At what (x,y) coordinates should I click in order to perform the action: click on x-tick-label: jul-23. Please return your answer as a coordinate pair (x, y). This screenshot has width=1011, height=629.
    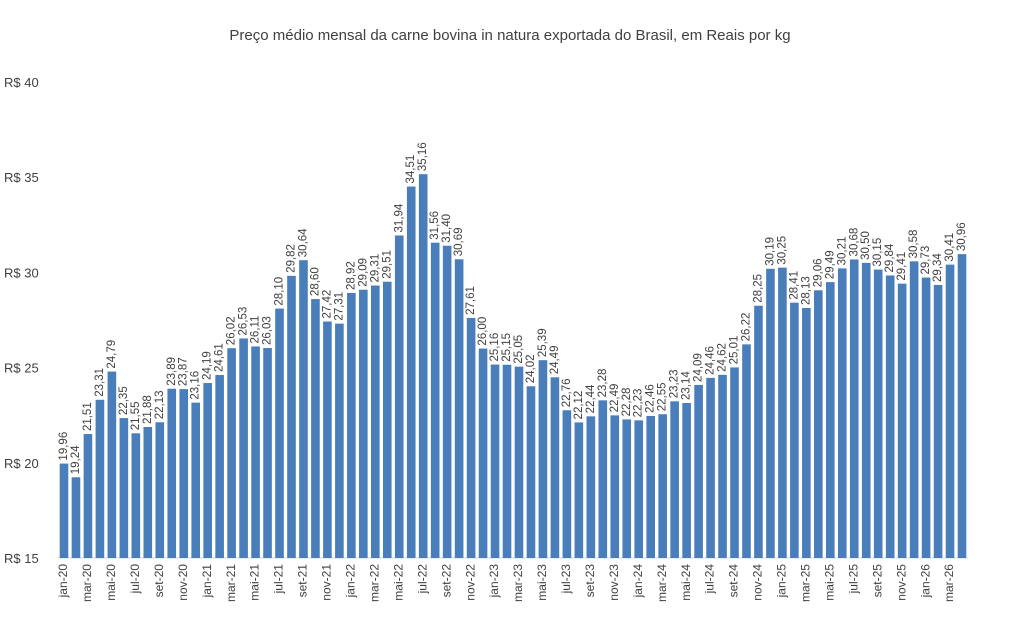
    Looking at the image, I should click on (566, 579).